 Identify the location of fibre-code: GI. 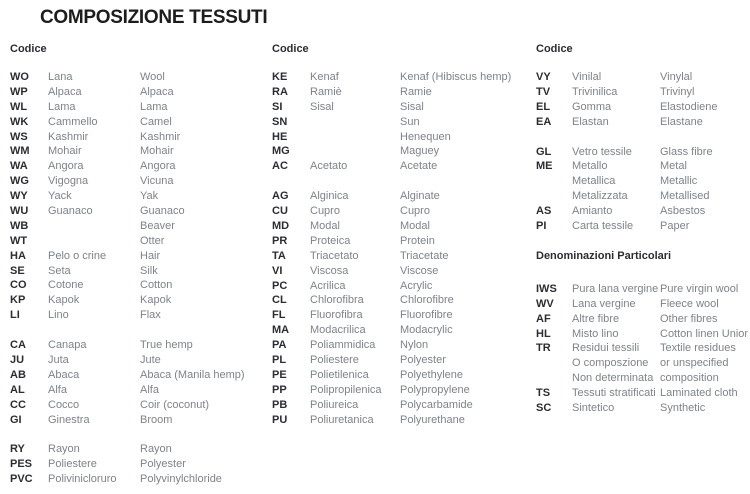
(16, 419).